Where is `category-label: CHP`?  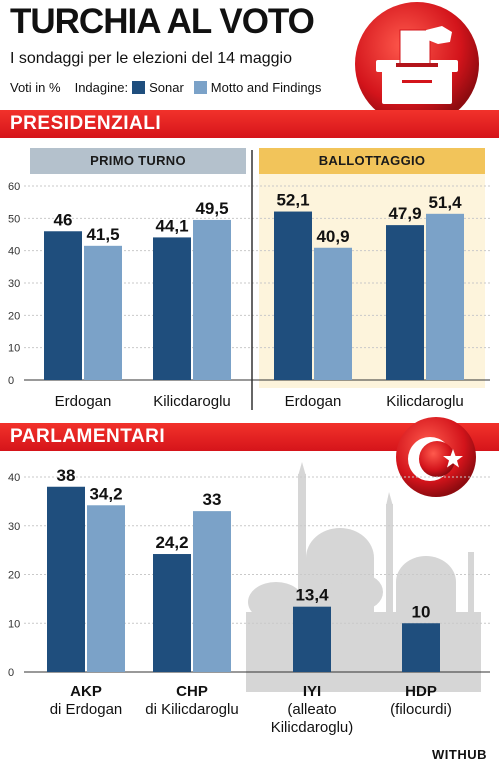
category-label: CHP is located at coordinates (192, 691).